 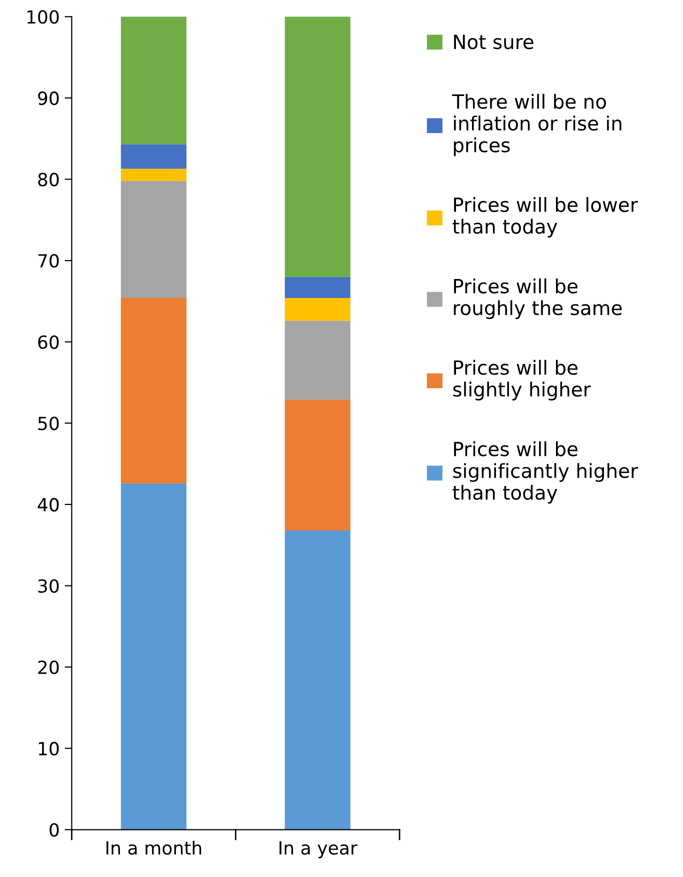 What do you see at coordinates (48, 749) in the screenshot?
I see `y-tick-label: 10` at bounding box center [48, 749].